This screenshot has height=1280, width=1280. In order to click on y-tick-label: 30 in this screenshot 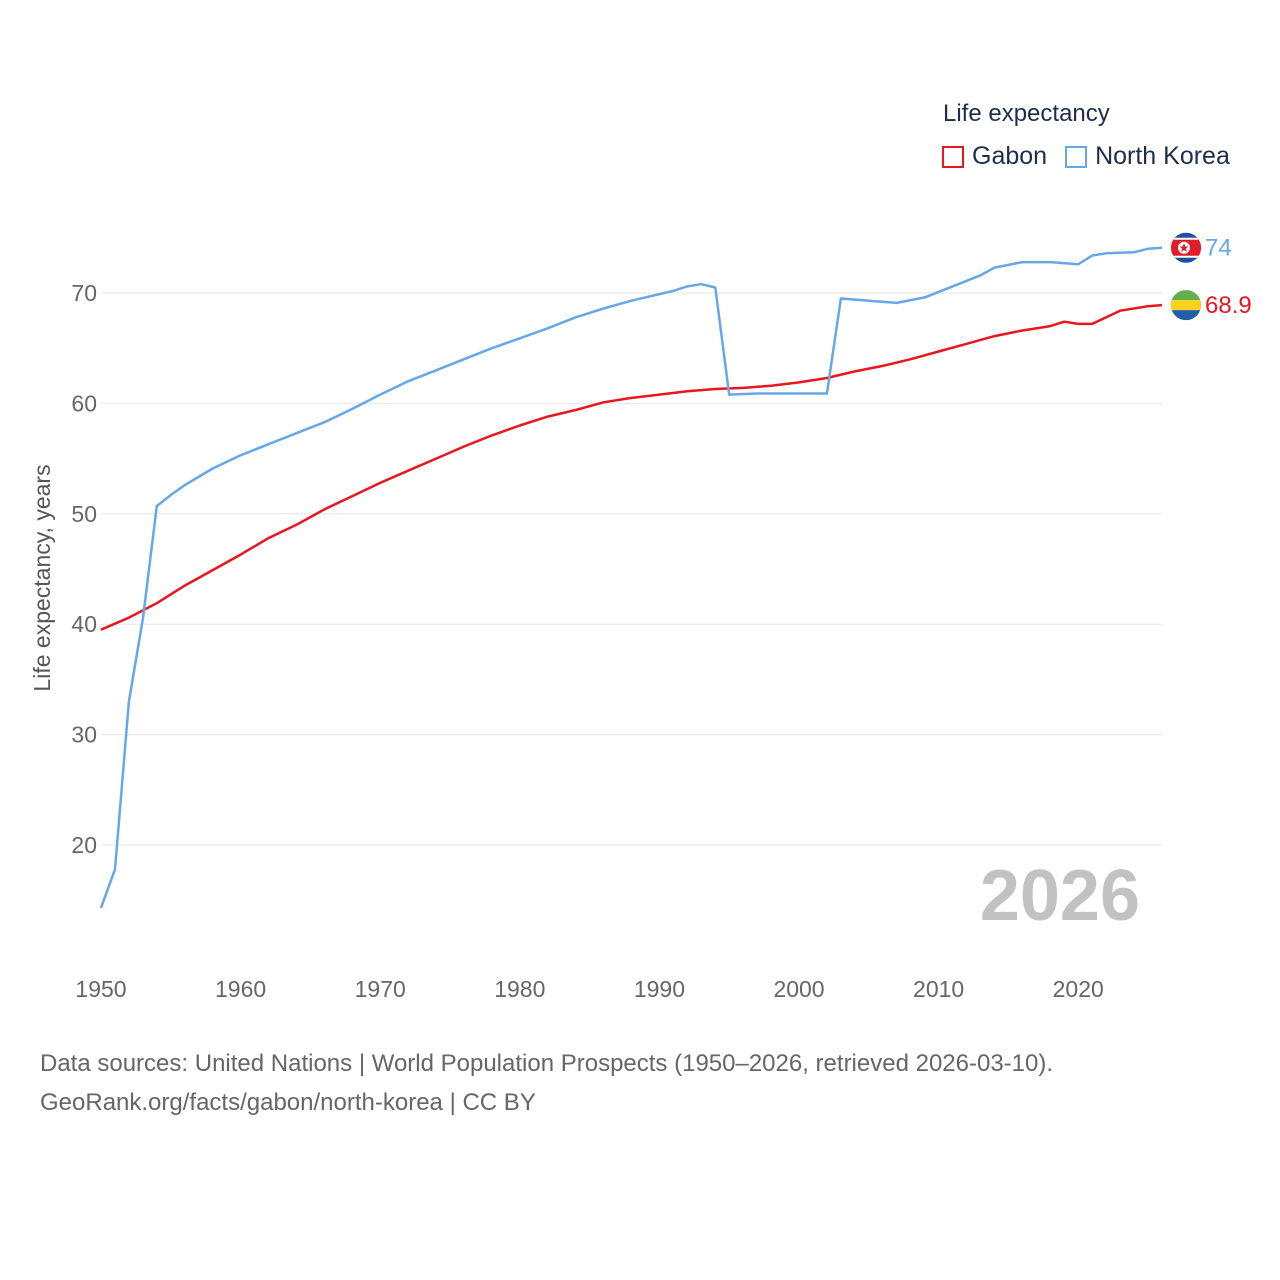, I will do `click(84, 735)`.